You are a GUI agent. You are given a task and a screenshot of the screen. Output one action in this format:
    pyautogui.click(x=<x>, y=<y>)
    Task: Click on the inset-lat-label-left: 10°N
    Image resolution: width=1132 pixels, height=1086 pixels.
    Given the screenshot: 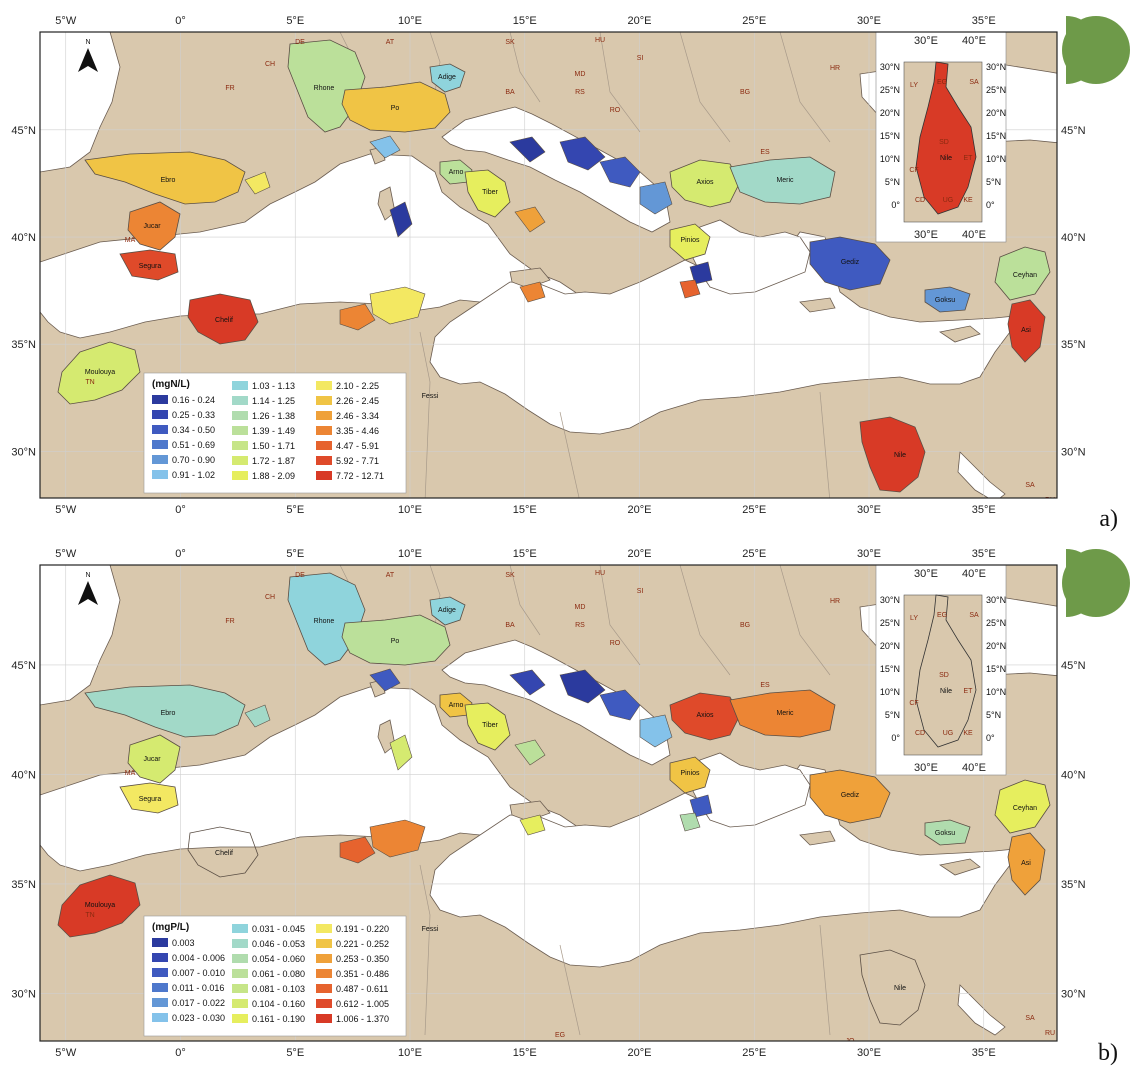 What is the action you would take?
    pyautogui.click(x=890, y=692)
    